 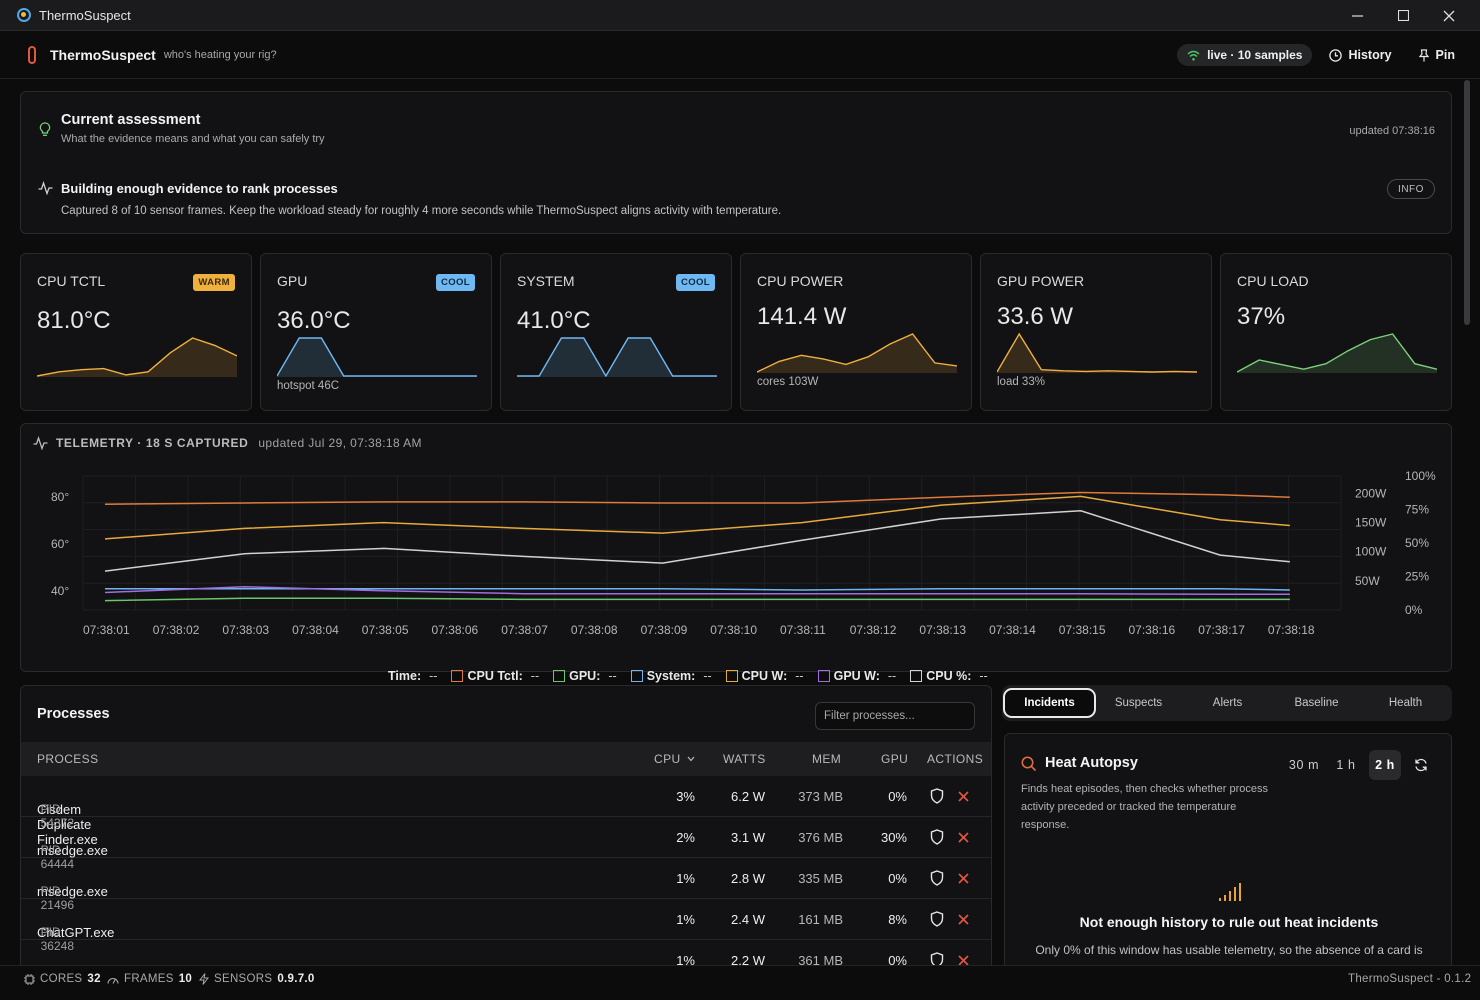 What do you see at coordinates (1316, 703) in the screenshot?
I see `tab-baseline: Baseline` at bounding box center [1316, 703].